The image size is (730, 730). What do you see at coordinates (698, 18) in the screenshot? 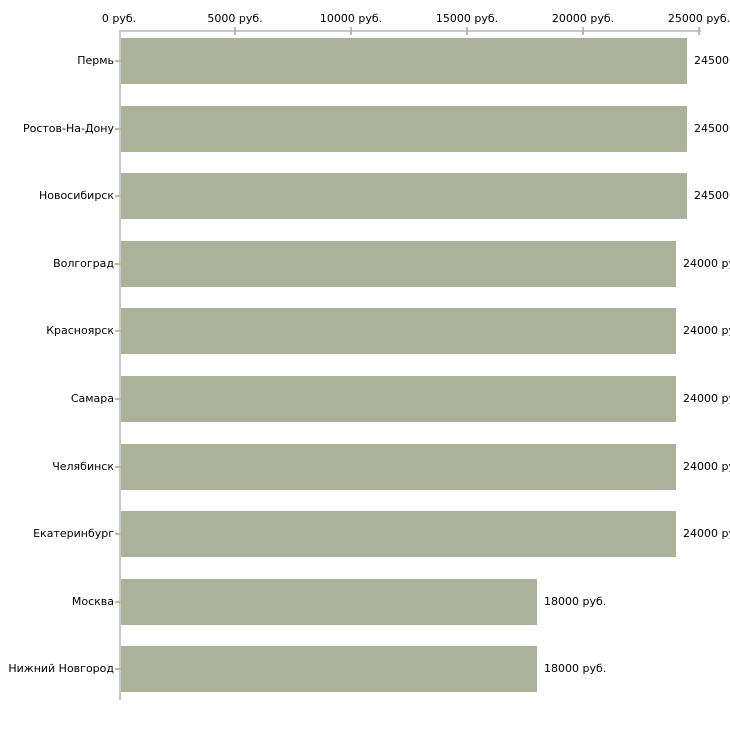
I see `x-axis-tick-label: 25000 руб.` at bounding box center [698, 18].